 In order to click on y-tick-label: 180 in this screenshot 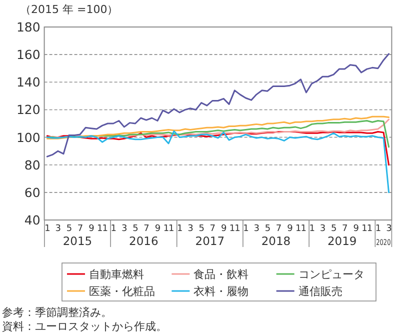, I will do `click(28, 27)`.